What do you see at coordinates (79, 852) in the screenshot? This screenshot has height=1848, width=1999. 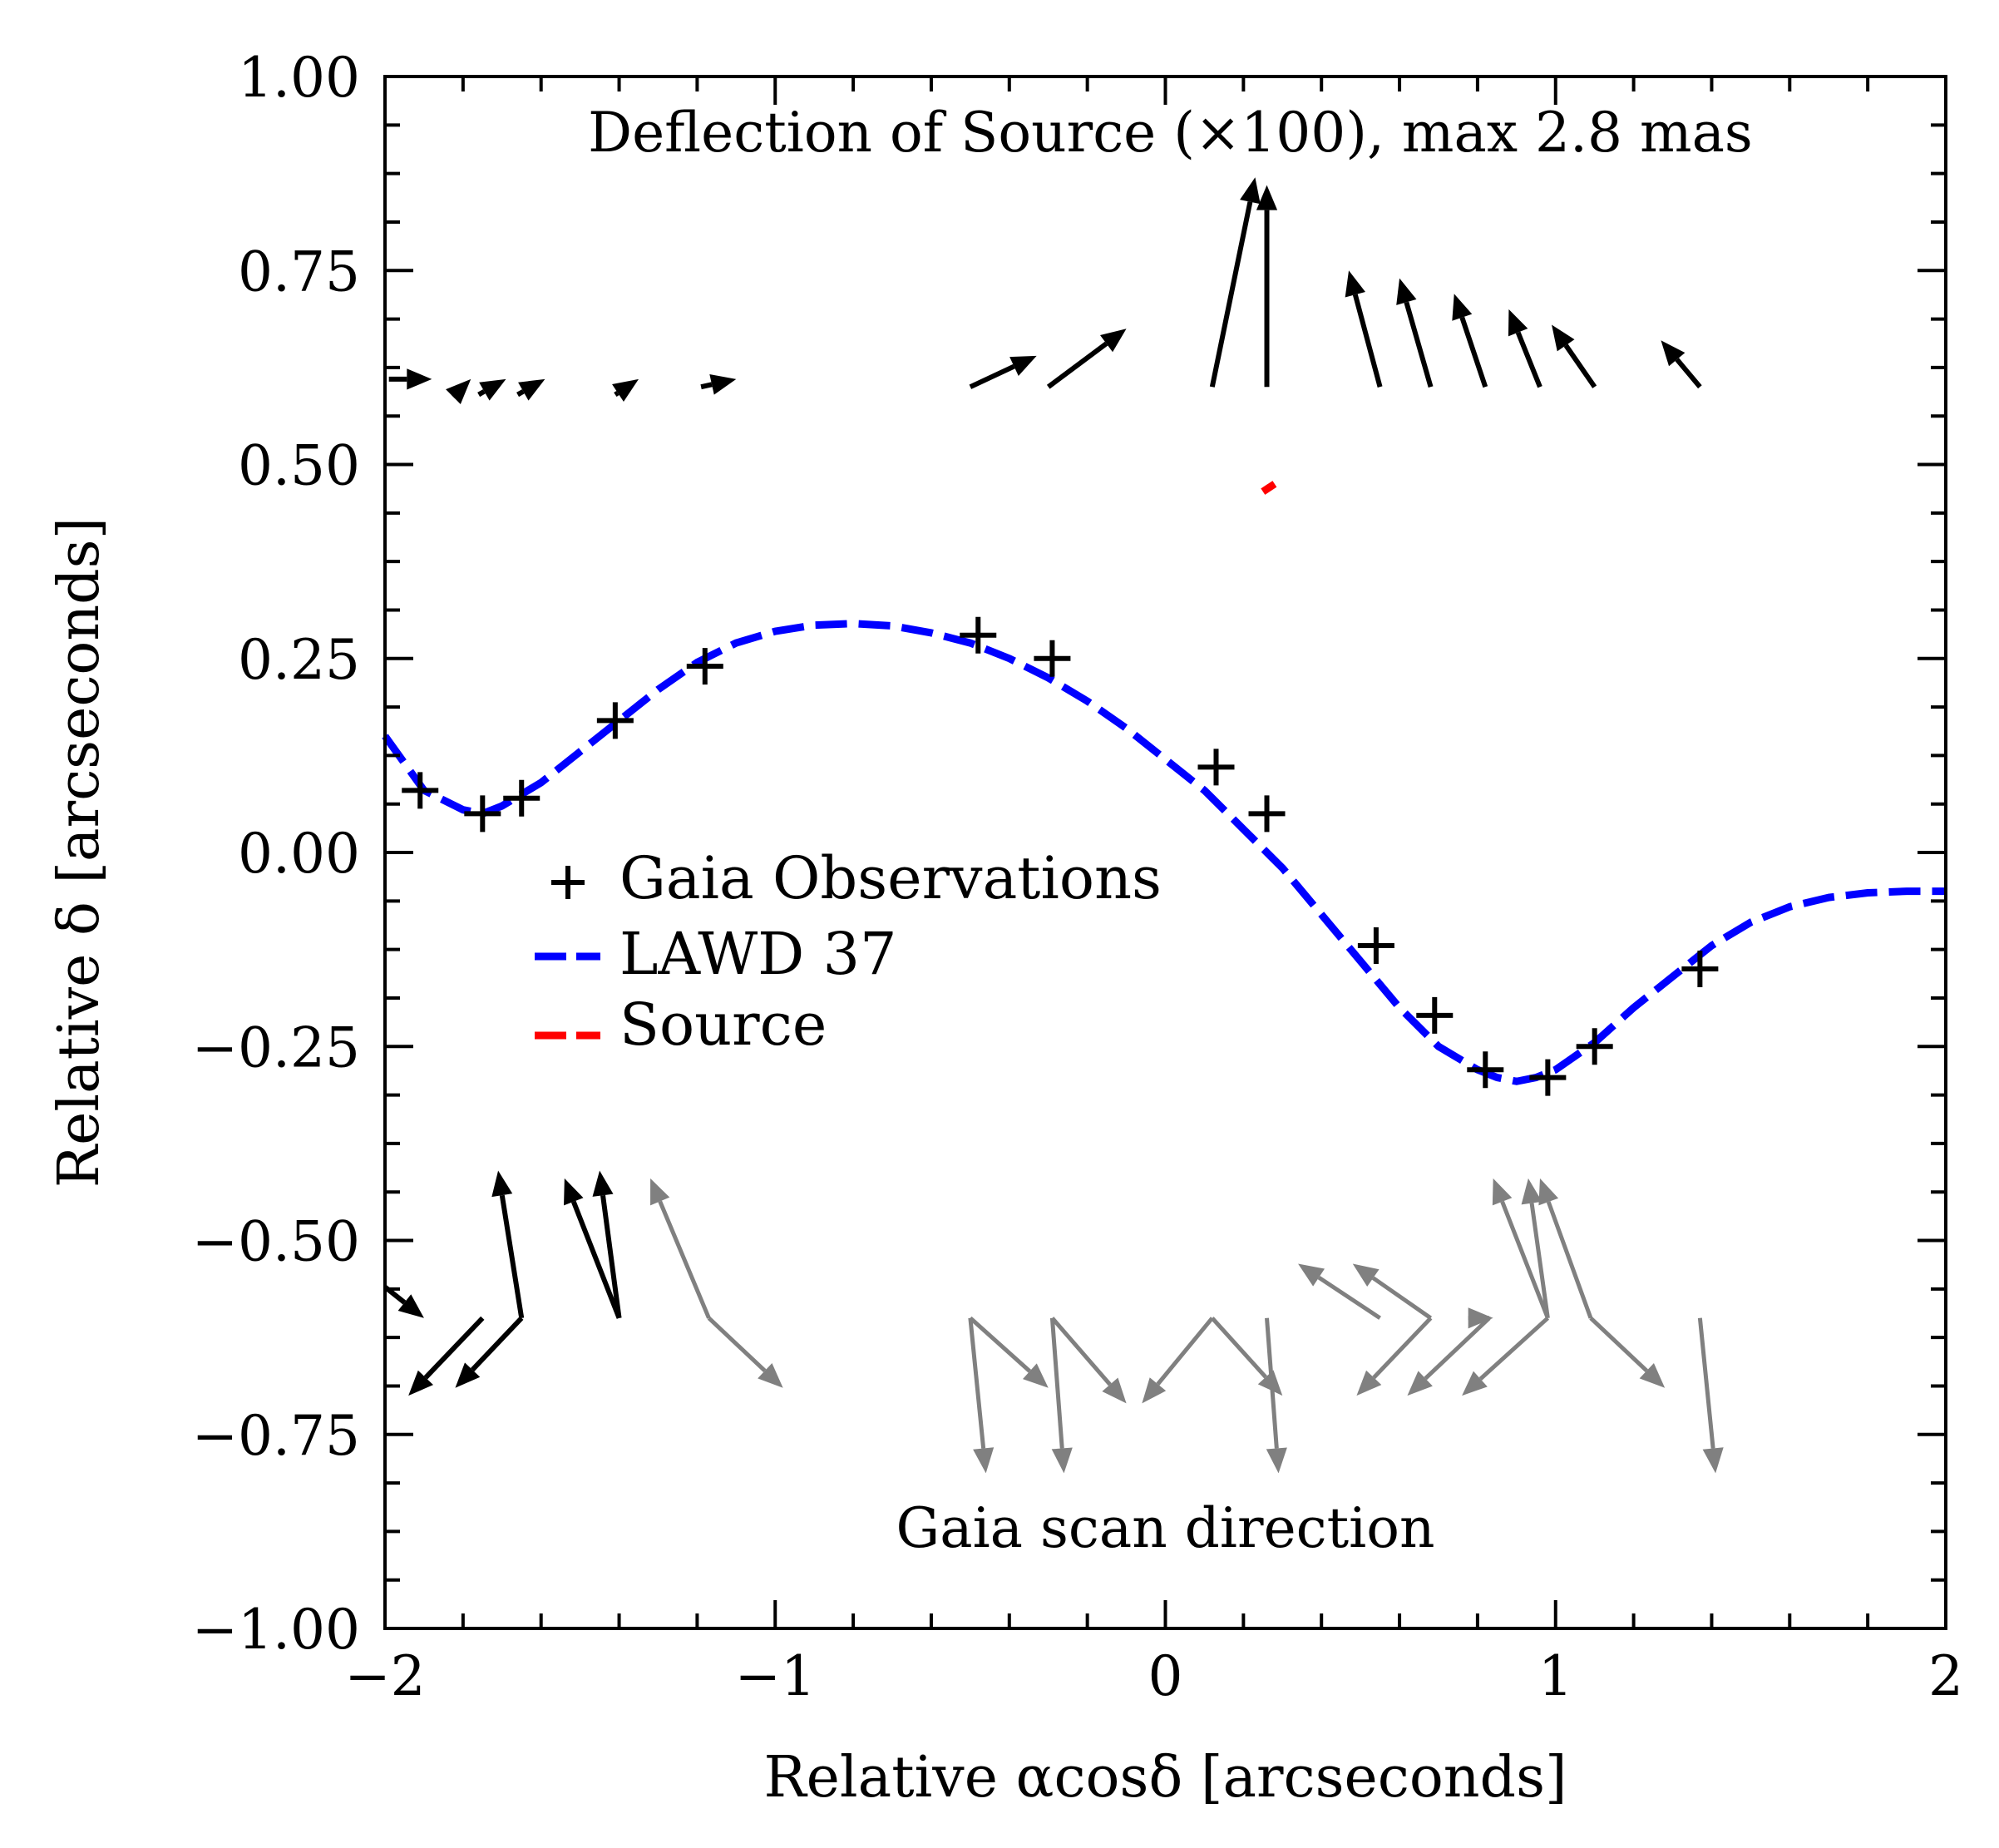 I see `y-axis-label: Relative δ [arcseconds]` at bounding box center [79, 852].